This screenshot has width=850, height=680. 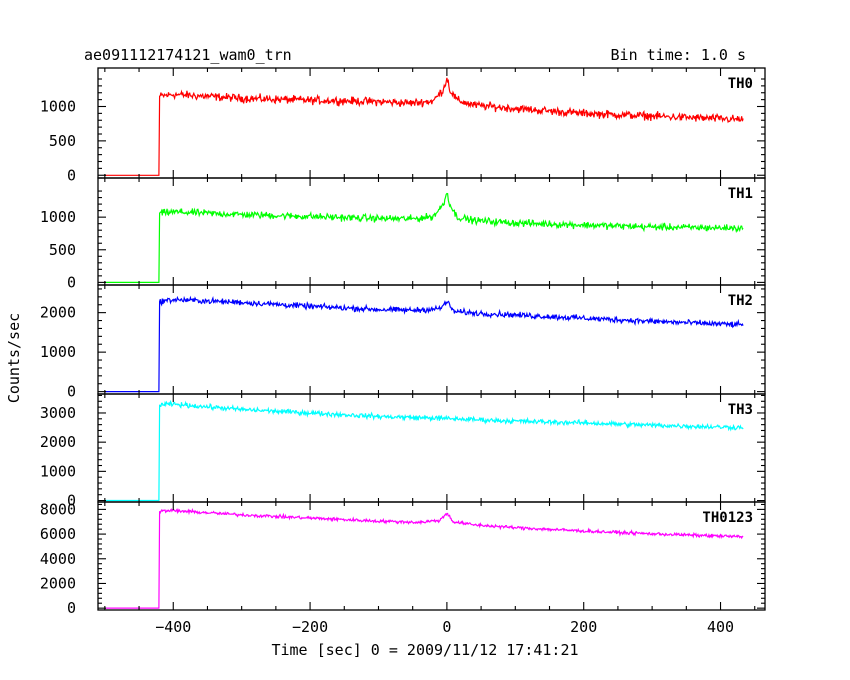 I want to click on series-line-th1, so click(x=424, y=237).